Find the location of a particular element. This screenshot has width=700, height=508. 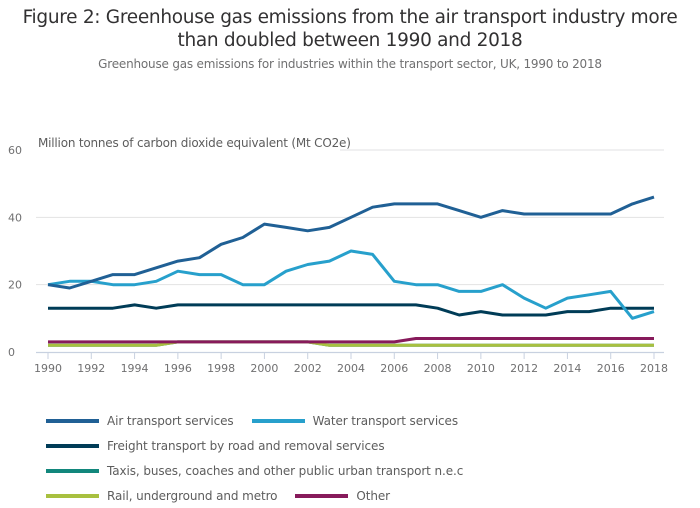

x-tick-label: 2002 is located at coordinates (308, 368).